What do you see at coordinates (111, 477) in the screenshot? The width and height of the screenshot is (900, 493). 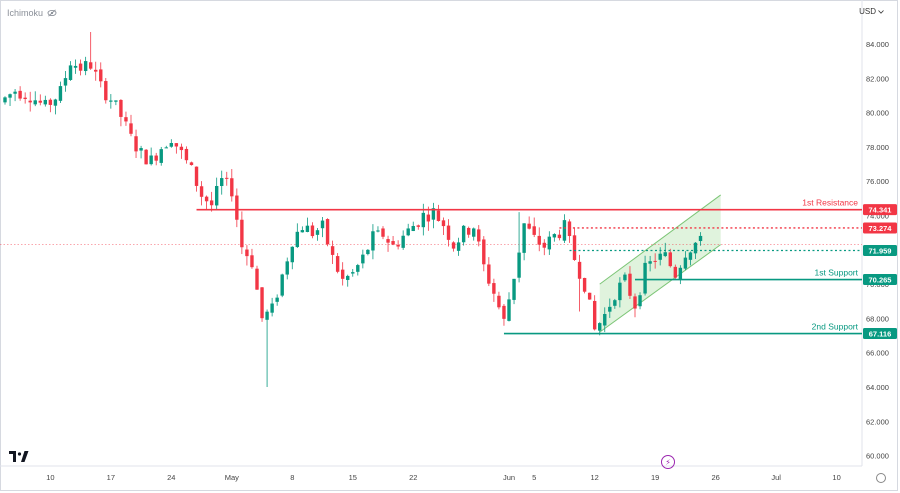 I see `x-tick-label: 17` at bounding box center [111, 477].